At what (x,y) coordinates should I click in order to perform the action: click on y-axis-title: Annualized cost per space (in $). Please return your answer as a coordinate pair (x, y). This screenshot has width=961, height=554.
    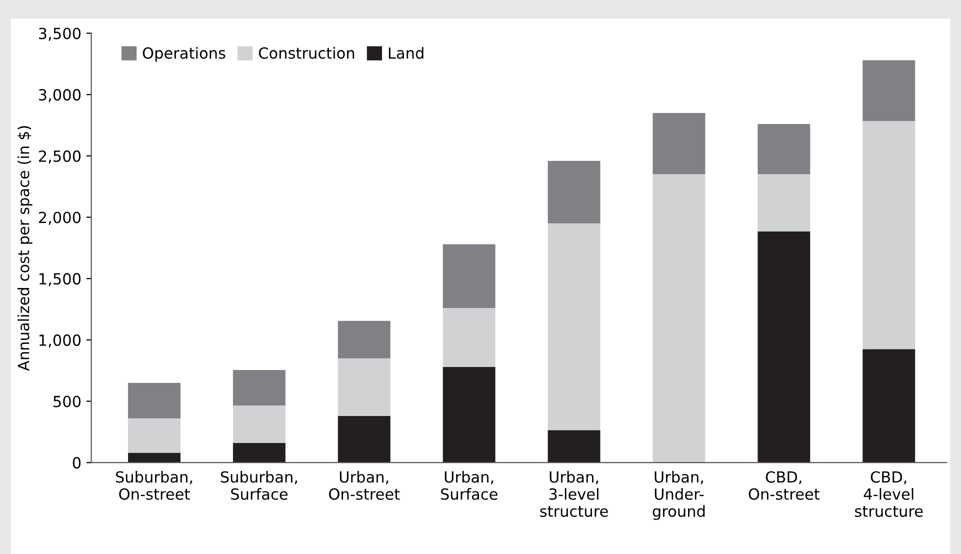
    Looking at the image, I should click on (24, 248).